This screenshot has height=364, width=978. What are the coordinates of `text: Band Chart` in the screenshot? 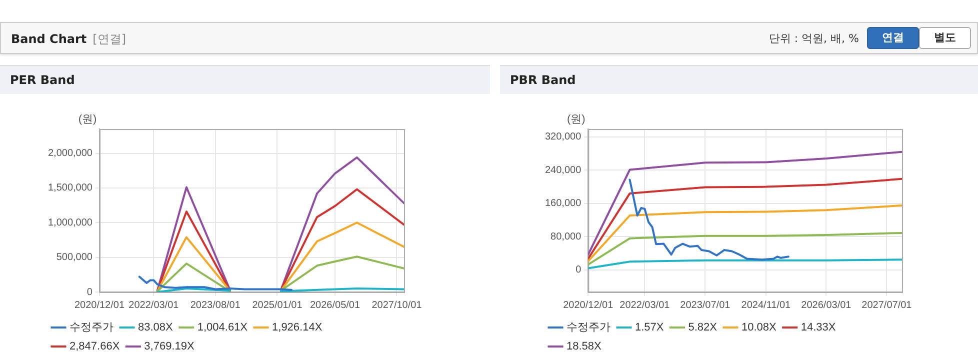 It's located at (49, 39).